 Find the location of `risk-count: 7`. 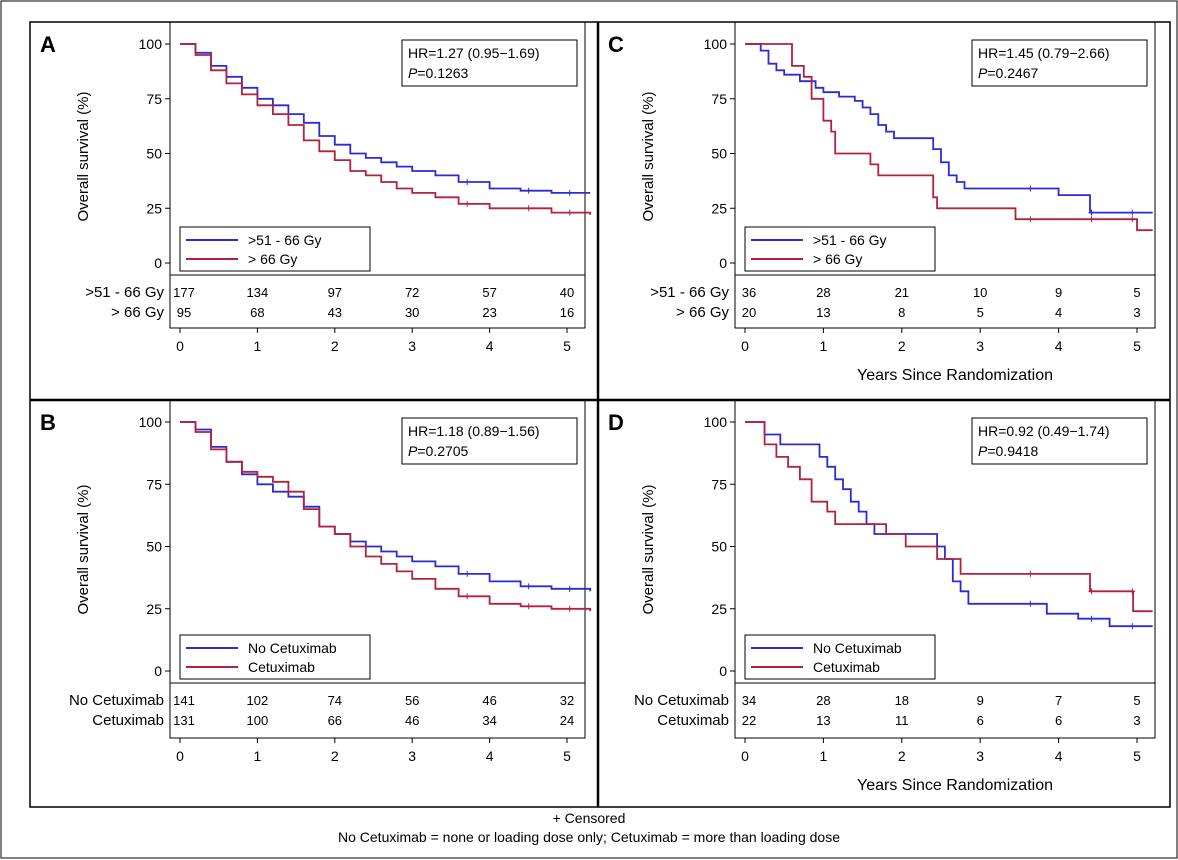

risk-count: 7 is located at coordinates (1058, 700).